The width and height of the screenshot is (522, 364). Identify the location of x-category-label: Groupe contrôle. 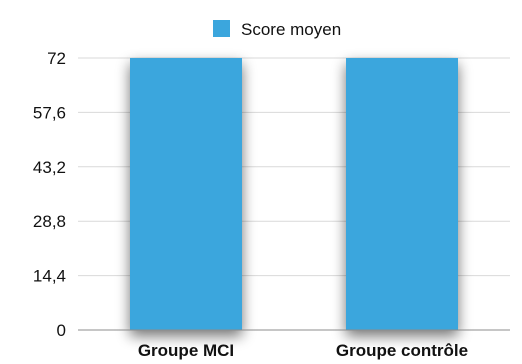
(402, 350).